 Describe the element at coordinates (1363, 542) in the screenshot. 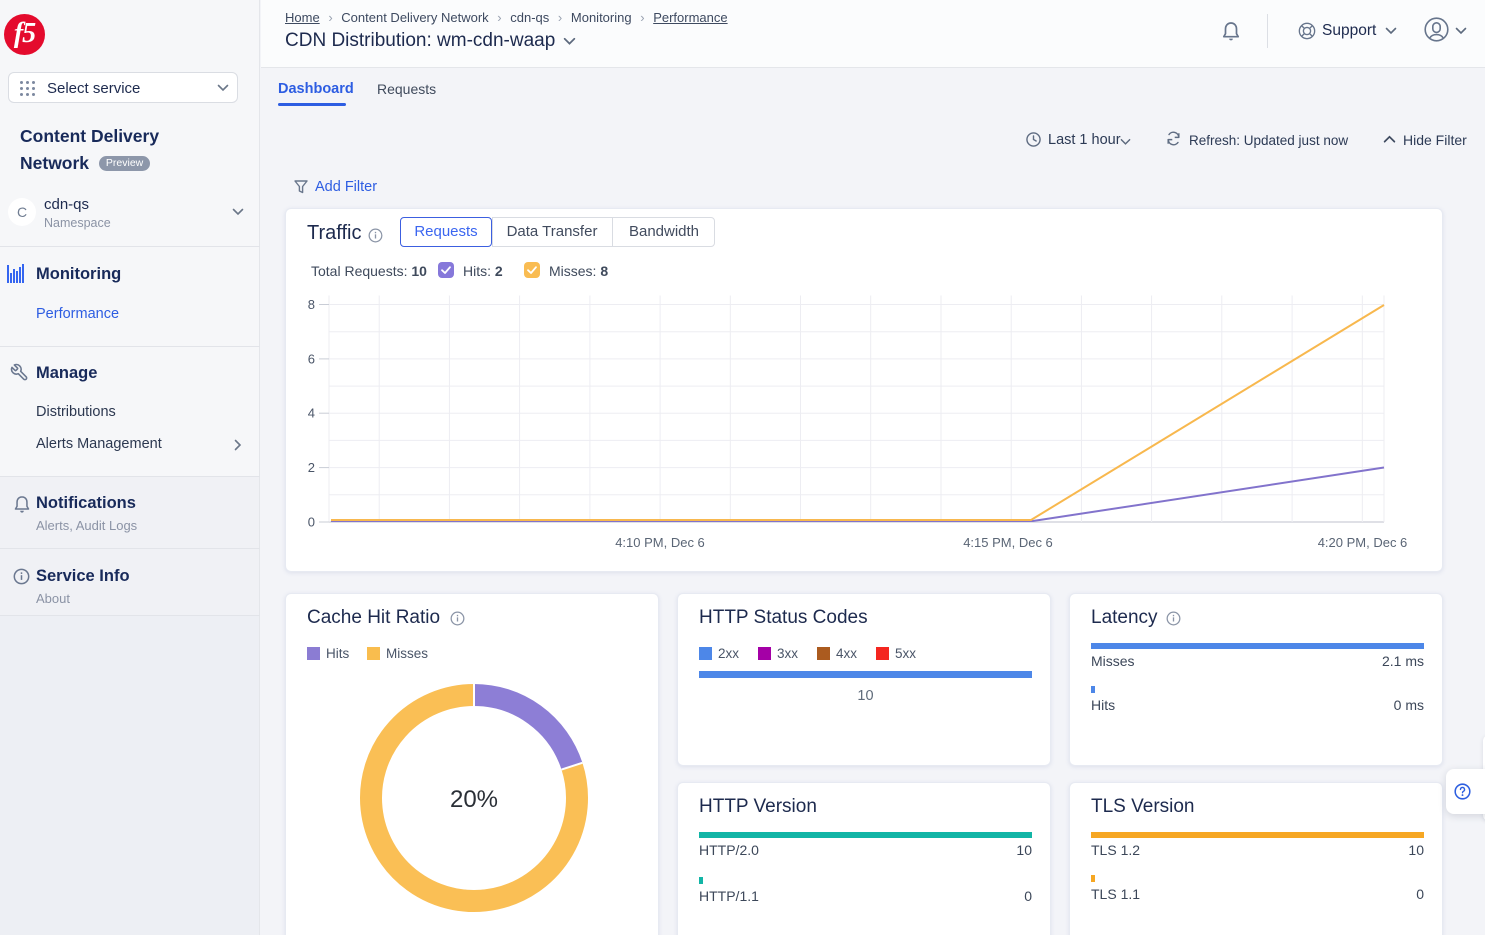

I see `svg-text: 4:20 PM, Dec 6` at that location.